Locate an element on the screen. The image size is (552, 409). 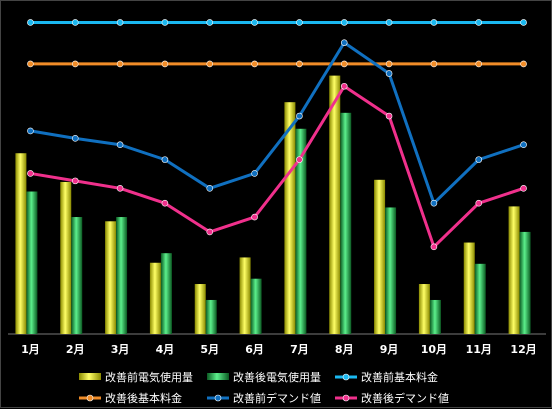
x-tick-label: 2月 is located at coordinates (75, 349).